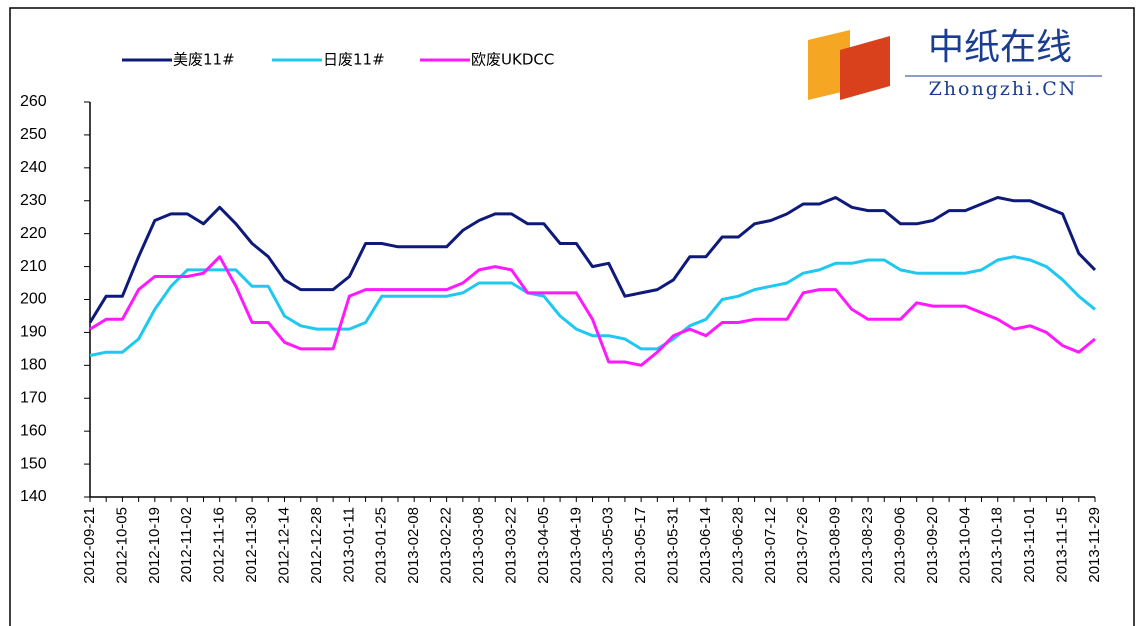  What do you see at coordinates (1000, 47) in the screenshot?
I see `logo-title: 中纸在线` at bounding box center [1000, 47].